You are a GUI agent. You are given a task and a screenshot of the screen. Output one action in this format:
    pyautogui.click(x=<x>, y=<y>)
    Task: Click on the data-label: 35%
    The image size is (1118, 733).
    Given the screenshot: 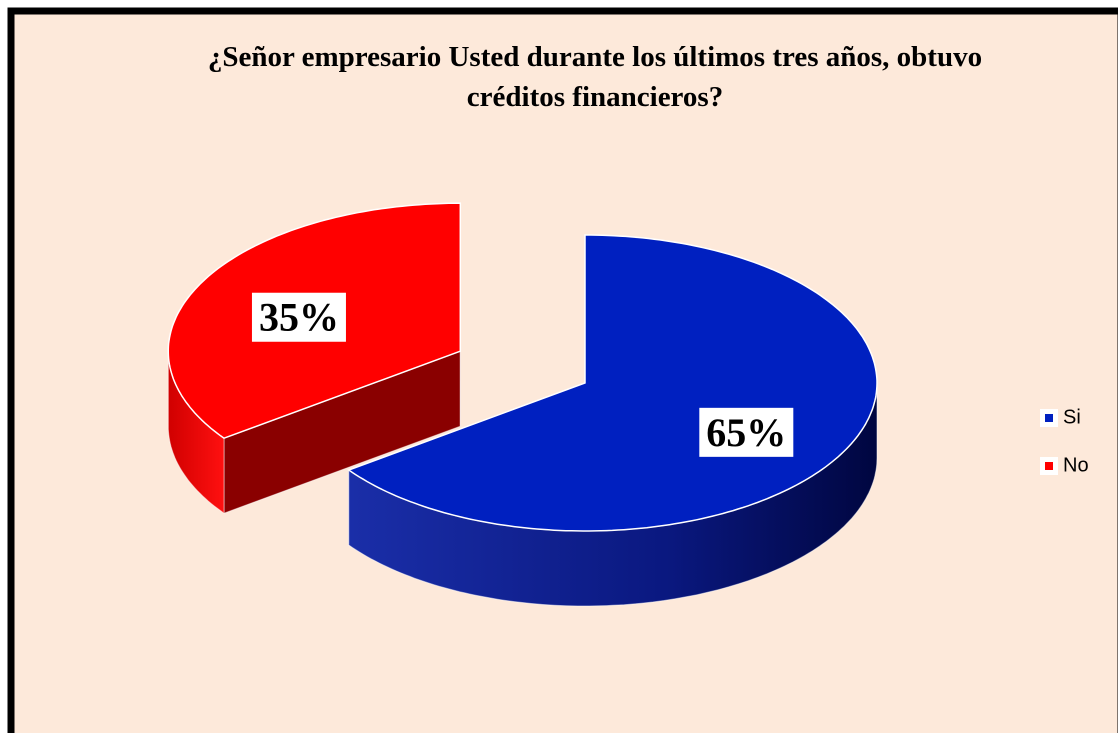 What is the action you would take?
    pyautogui.click(x=299, y=317)
    